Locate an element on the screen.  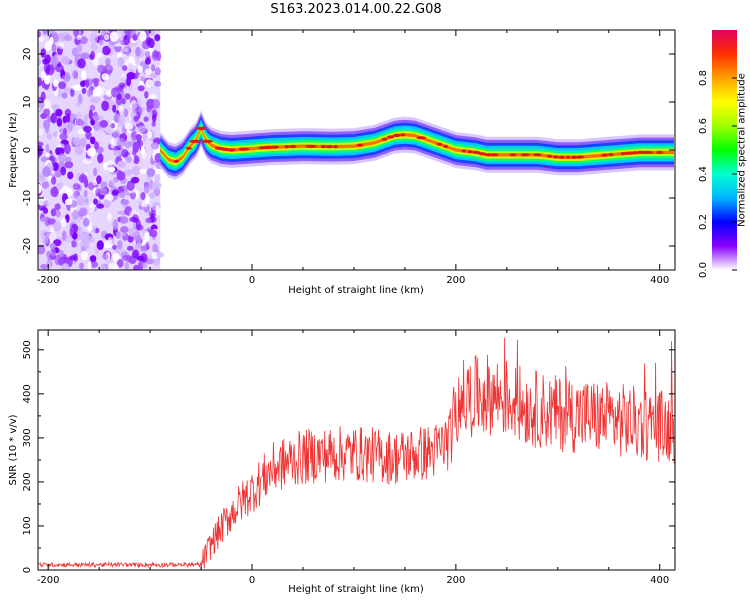
spectrogram-y-tick-label: -10 is located at coordinates (27, 198).